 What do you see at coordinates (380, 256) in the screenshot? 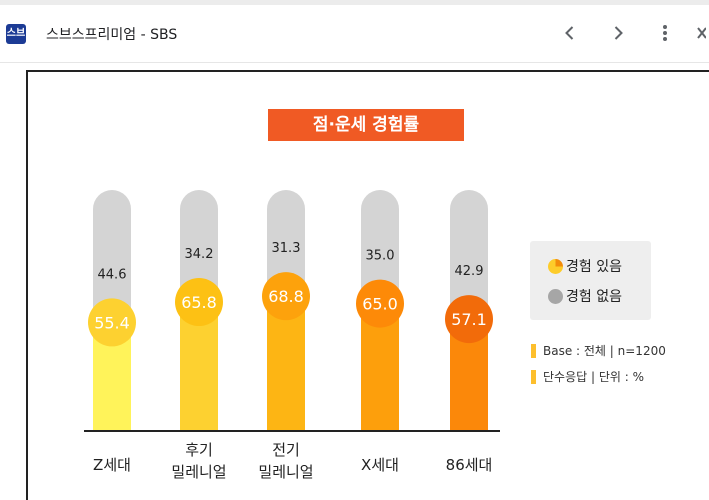
I see `data-label-no: 35.0` at bounding box center [380, 256].